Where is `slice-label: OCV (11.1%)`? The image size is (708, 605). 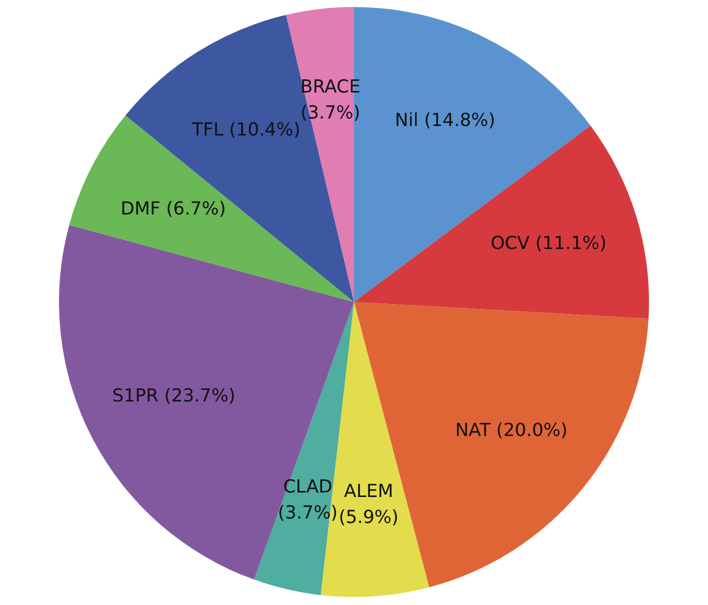 slice-label: OCV (11.1%) is located at coordinates (548, 243).